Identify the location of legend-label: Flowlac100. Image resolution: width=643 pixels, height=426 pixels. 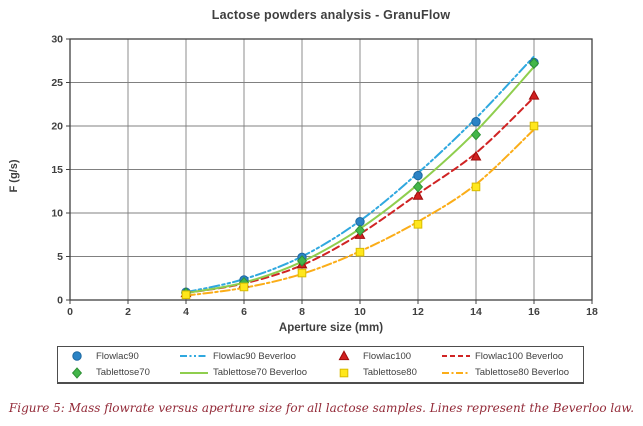
(387, 356).